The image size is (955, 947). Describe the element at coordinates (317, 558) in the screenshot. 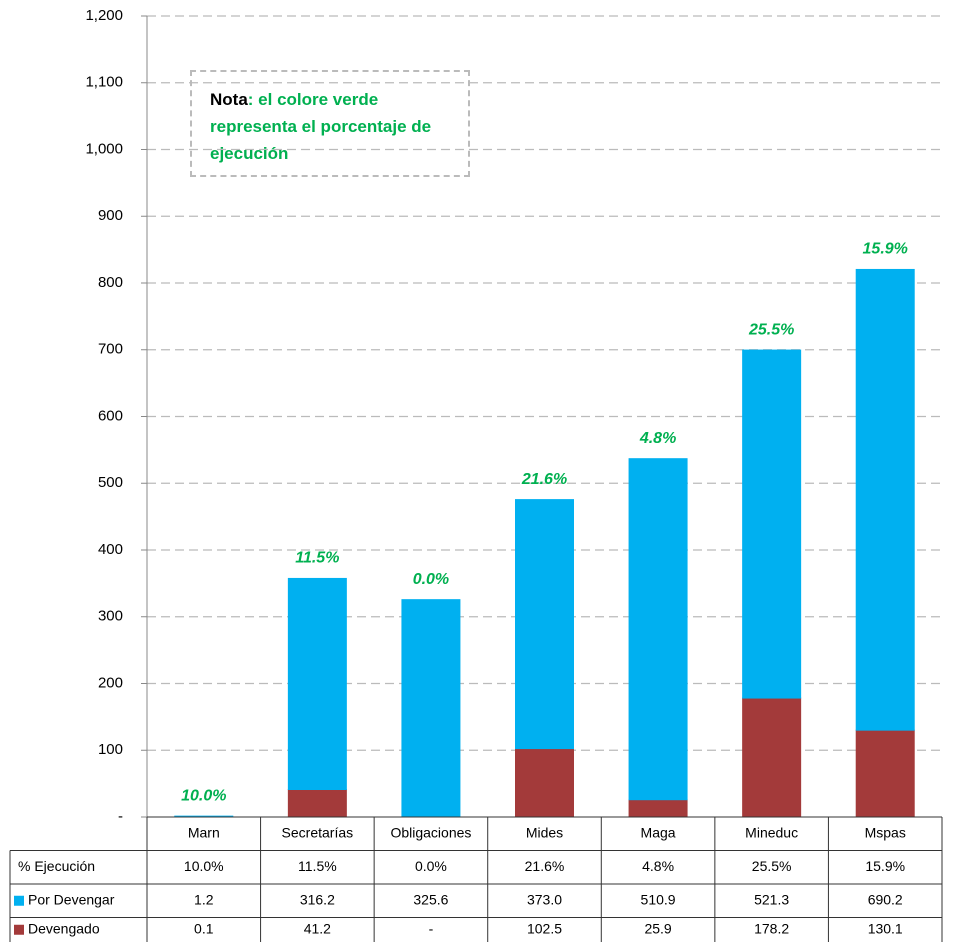

I see `percent-label: 11.5%` at that location.